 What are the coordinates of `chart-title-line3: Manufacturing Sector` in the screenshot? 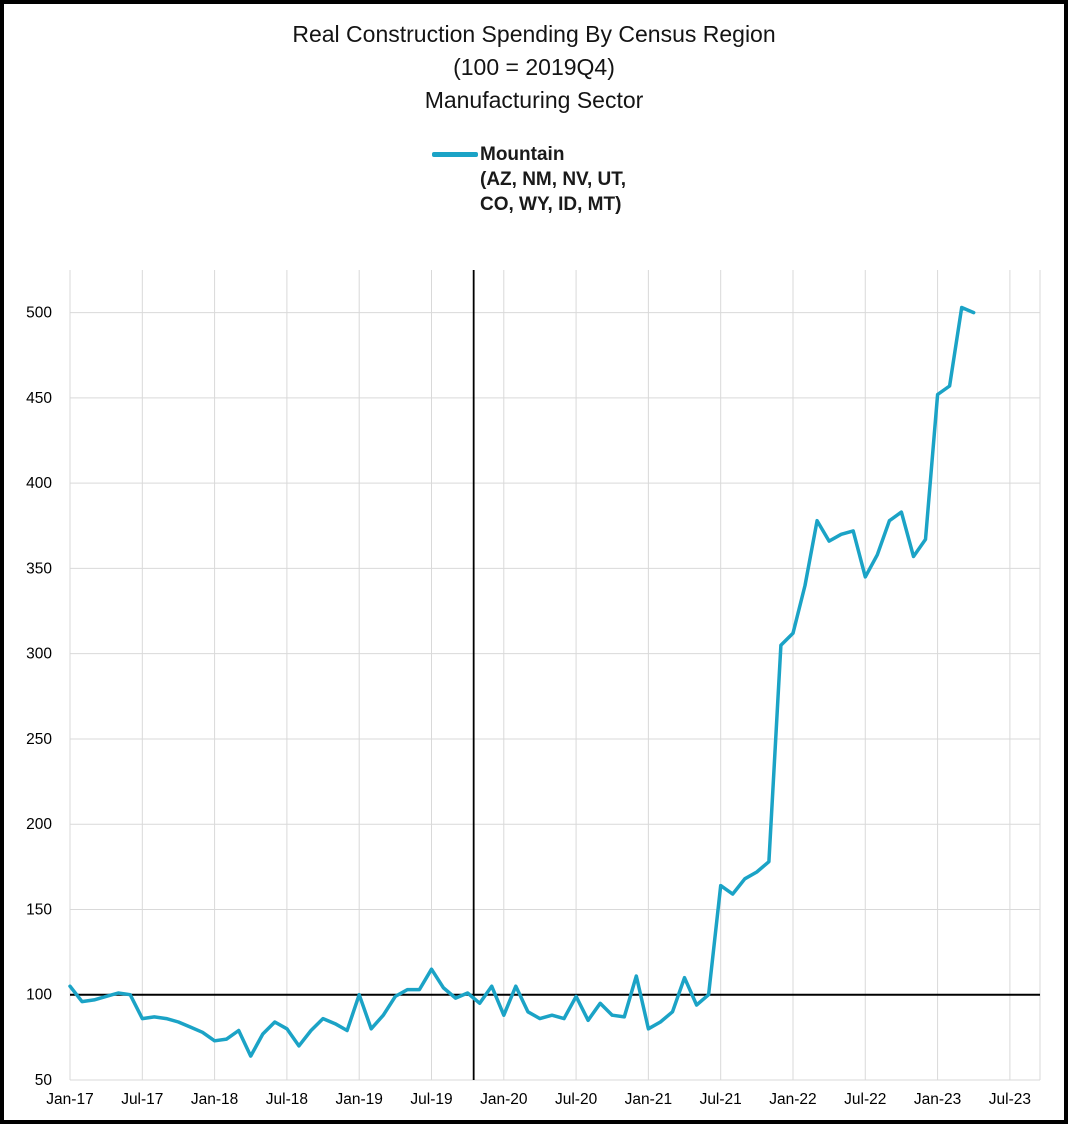 It's located at (534, 100).